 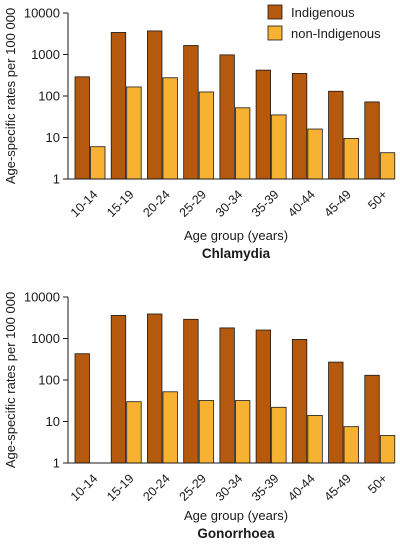 What do you see at coordinates (324, 22) in the screenshot?
I see `legend: Indigenous non-Indigenous` at bounding box center [324, 22].